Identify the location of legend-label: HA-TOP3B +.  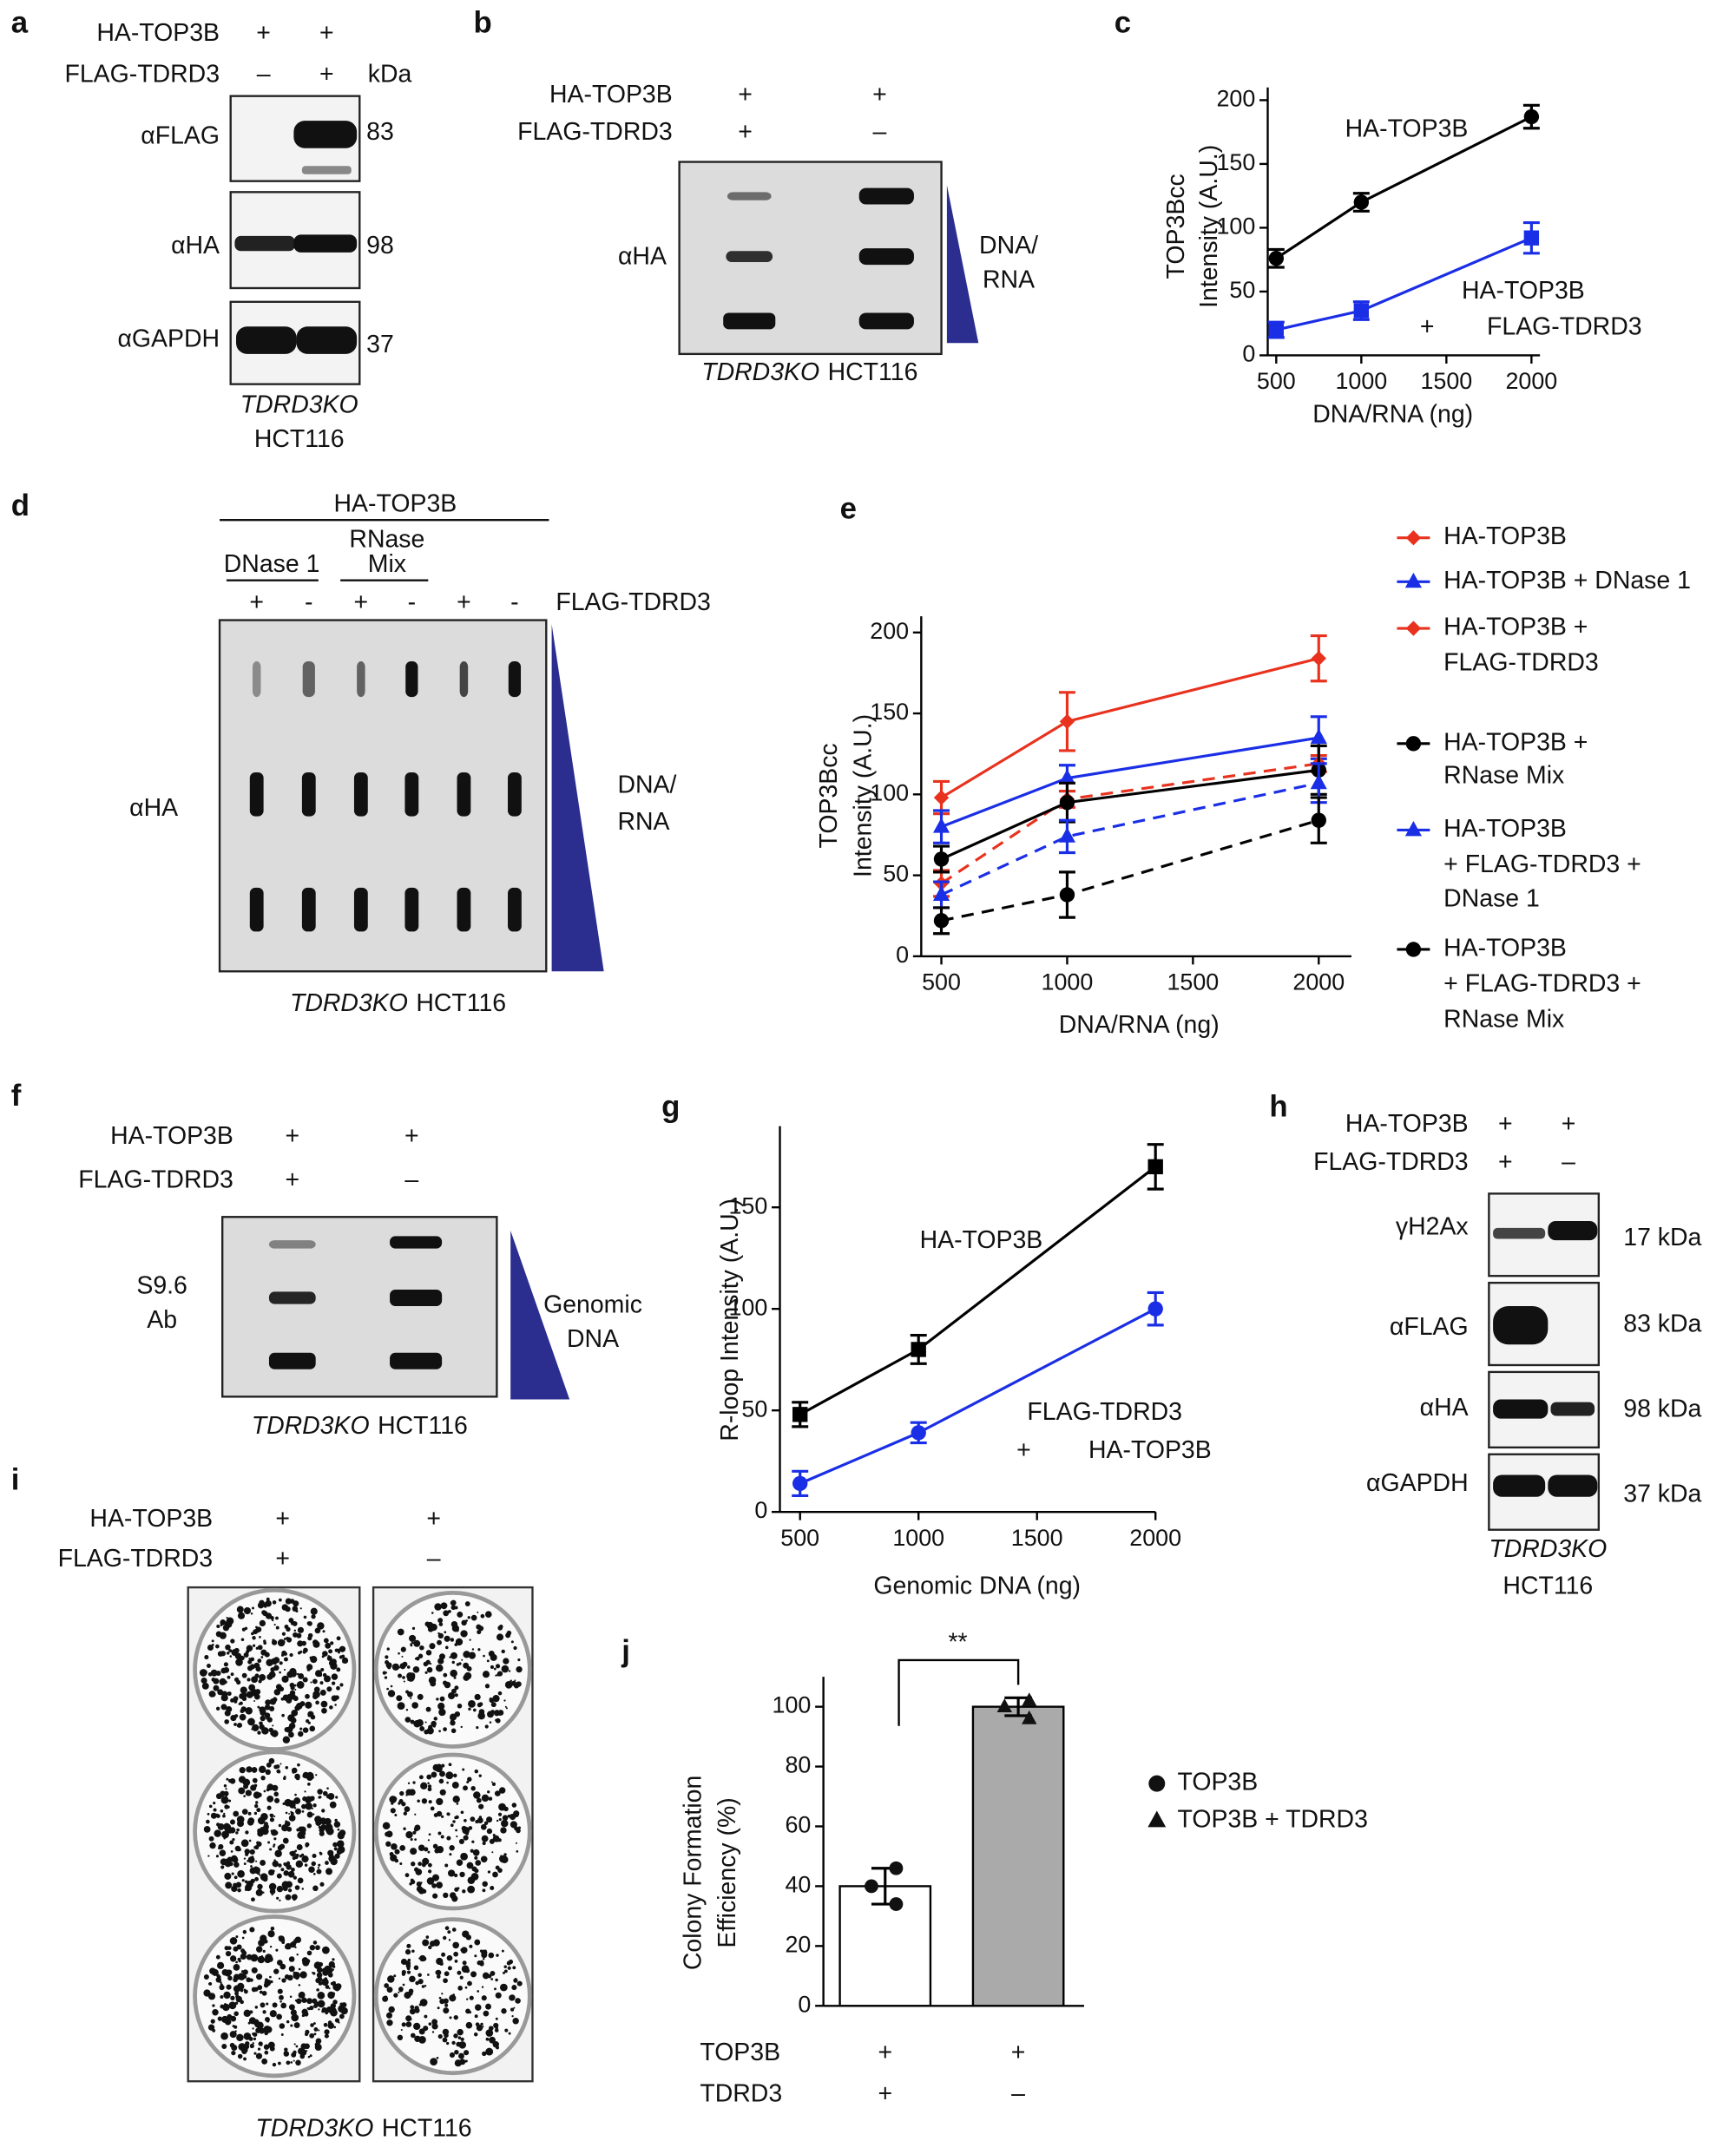
(1515, 627).